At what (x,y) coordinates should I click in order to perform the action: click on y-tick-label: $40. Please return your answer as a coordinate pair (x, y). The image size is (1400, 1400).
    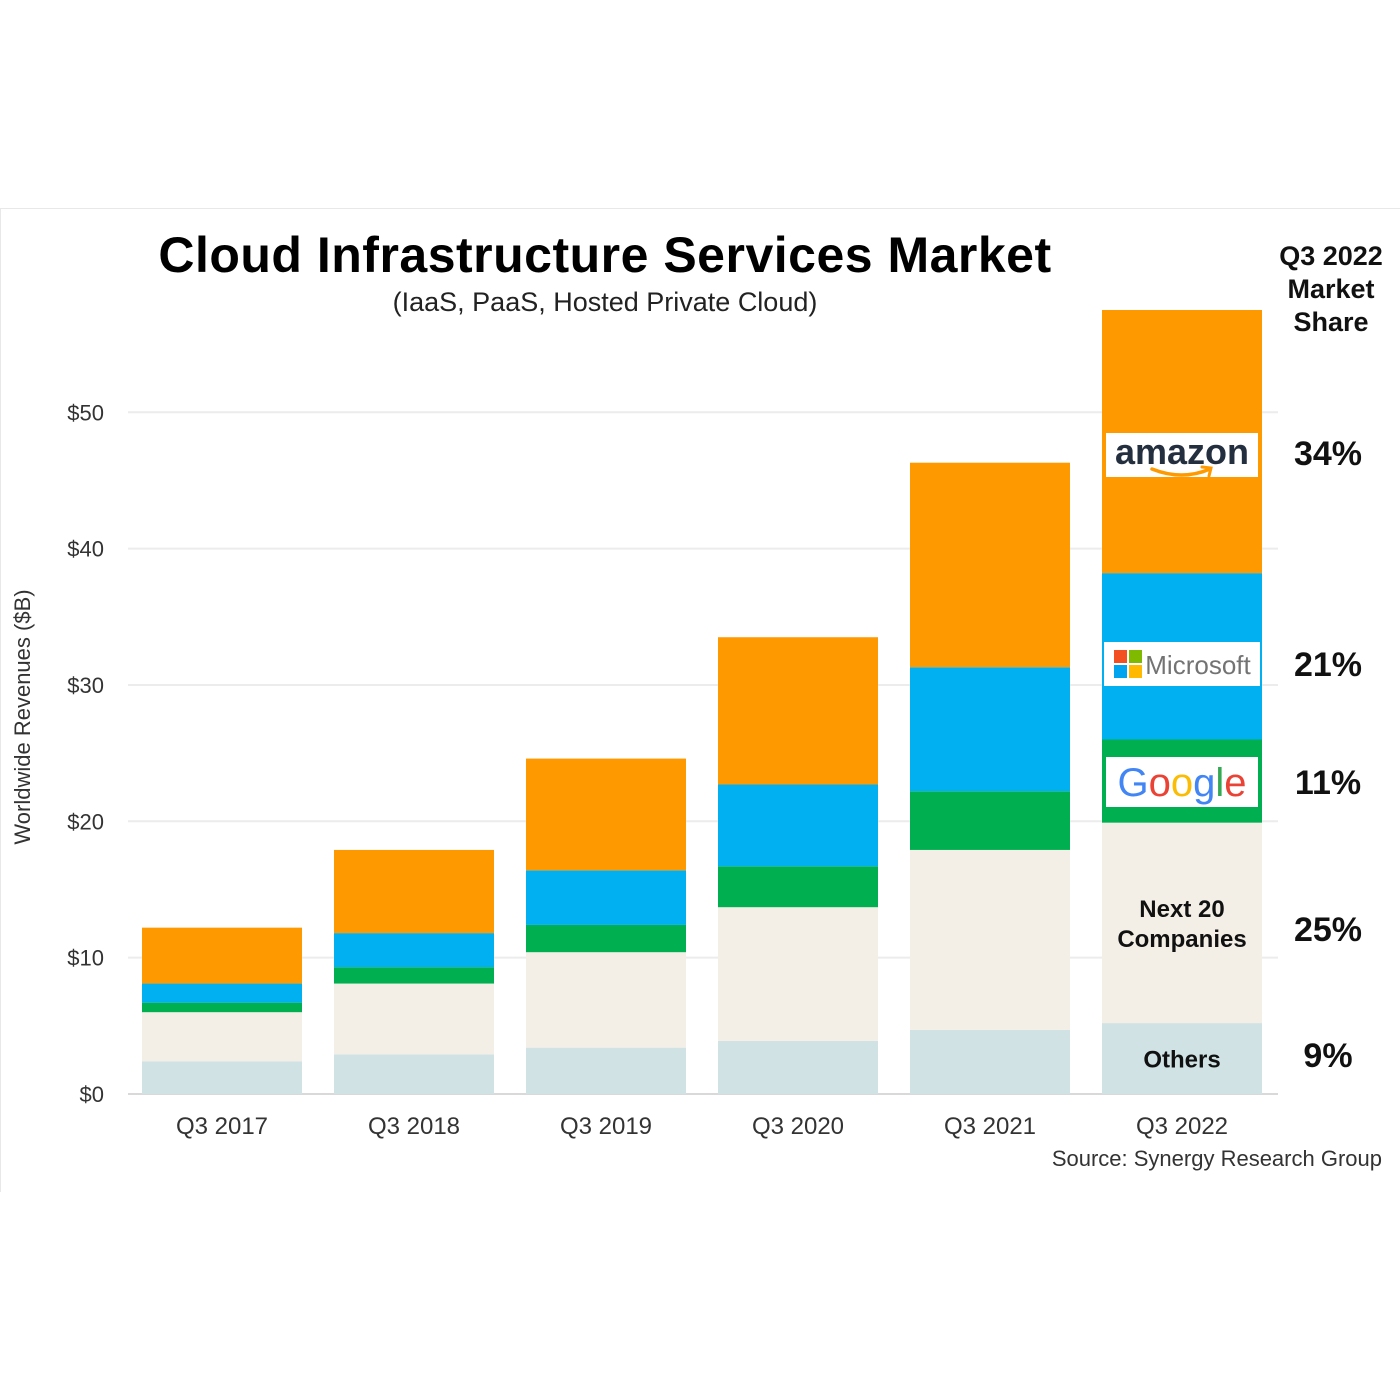
    Looking at the image, I should click on (85, 549).